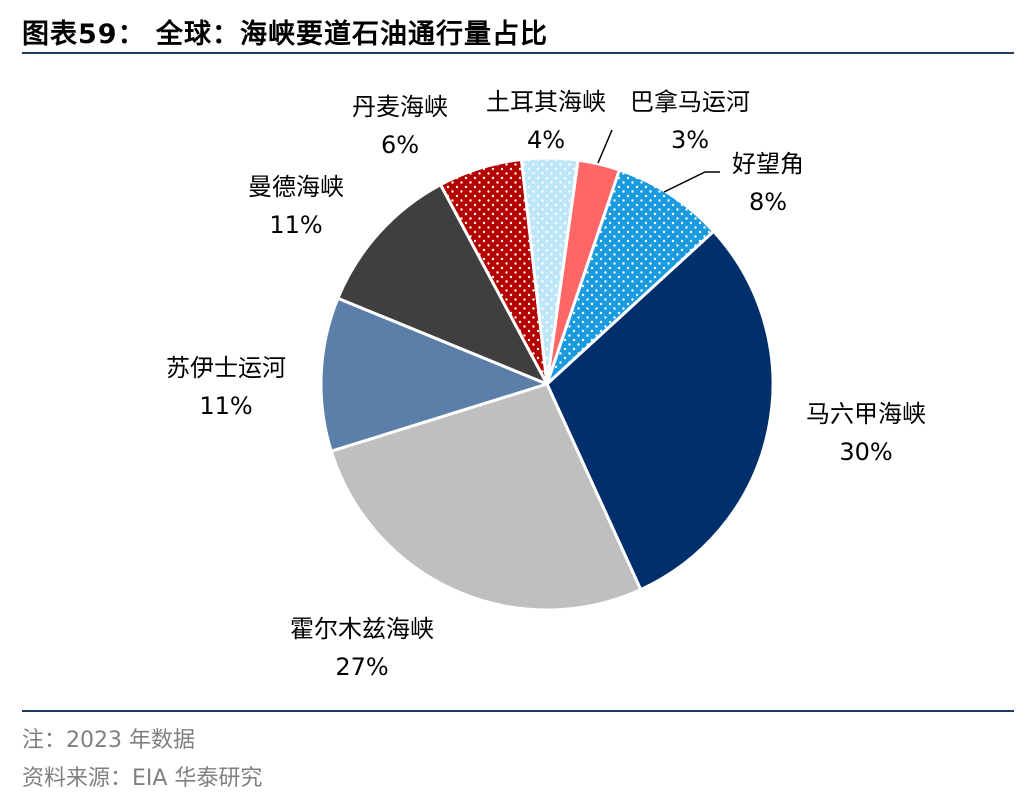 Image resolution: width=1036 pixels, height=800 pixels. What do you see at coordinates (400, 145) in the screenshot?
I see `slice-value-label: 6%` at bounding box center [400, 145].